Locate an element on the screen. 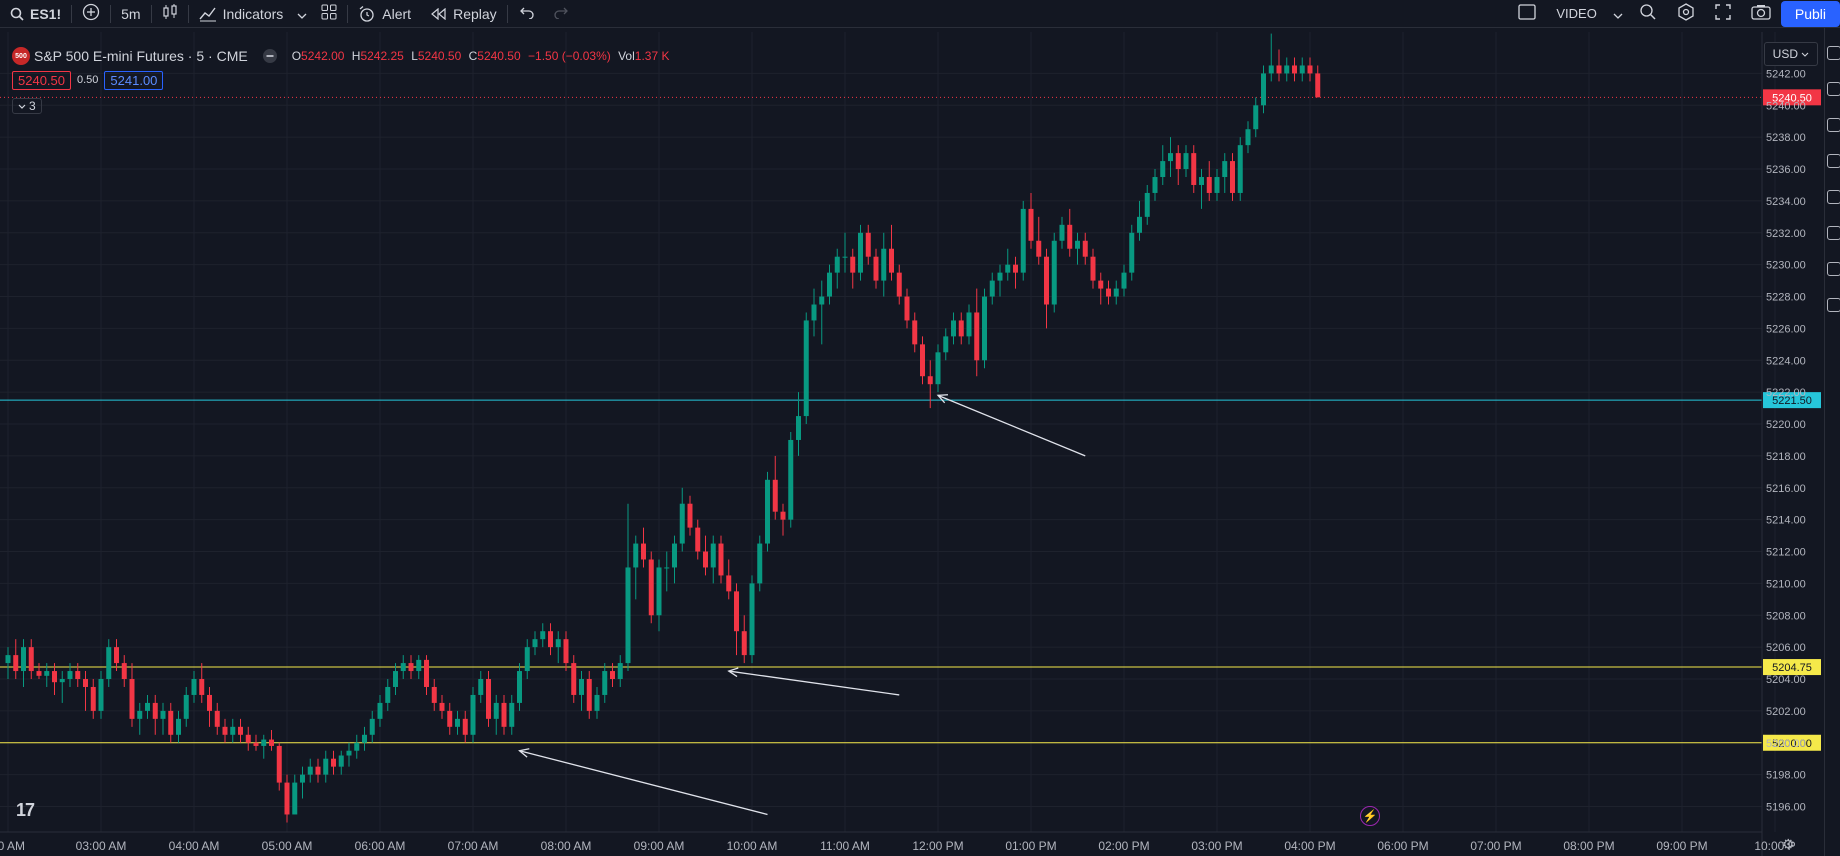 Image resolution: width=1840 pixels, height=856 pixels. watchlist-icon is located at coordinates (1833, 53).